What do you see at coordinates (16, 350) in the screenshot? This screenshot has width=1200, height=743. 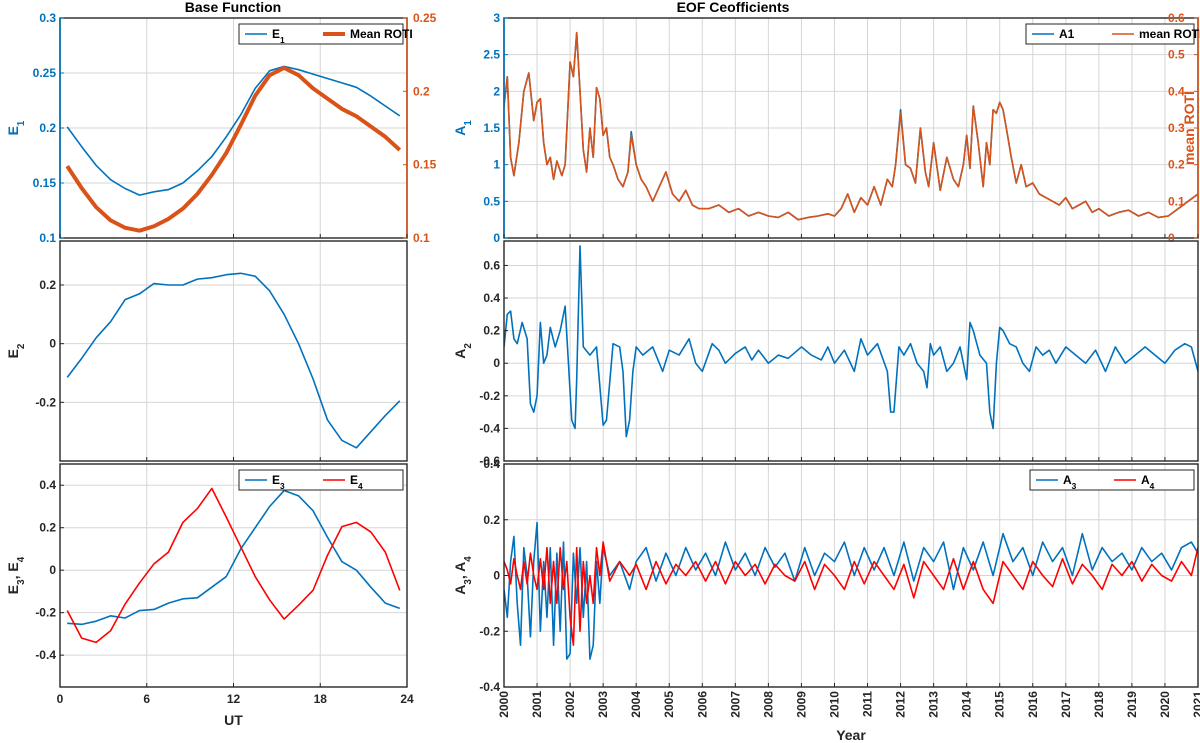 I see `y-axis-title: E2` at bounding box center [16, 350].